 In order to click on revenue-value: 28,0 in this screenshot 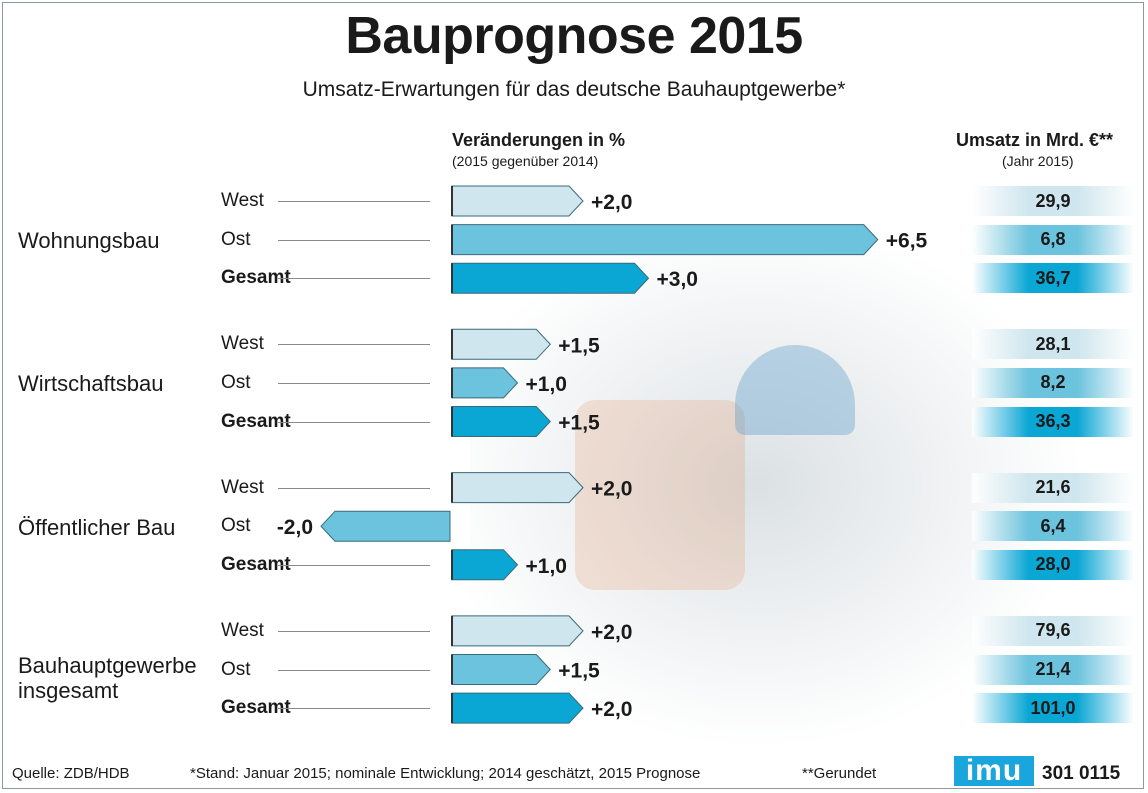, I will do `click(1053, 564)`.